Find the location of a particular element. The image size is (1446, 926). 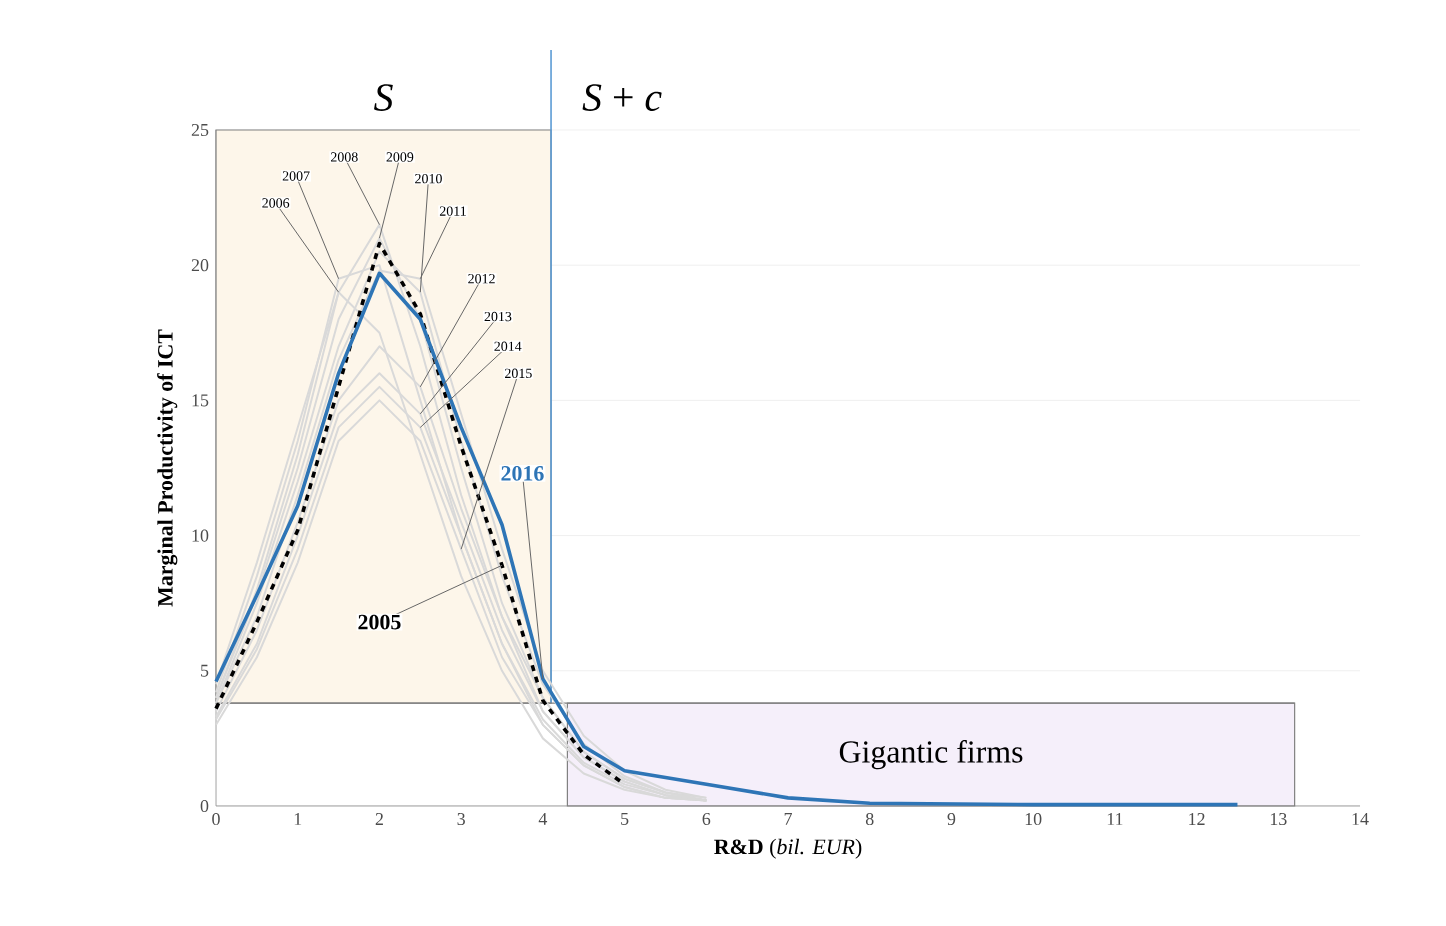

x-tick-label: 13 is located at coordinates (1278, 819).